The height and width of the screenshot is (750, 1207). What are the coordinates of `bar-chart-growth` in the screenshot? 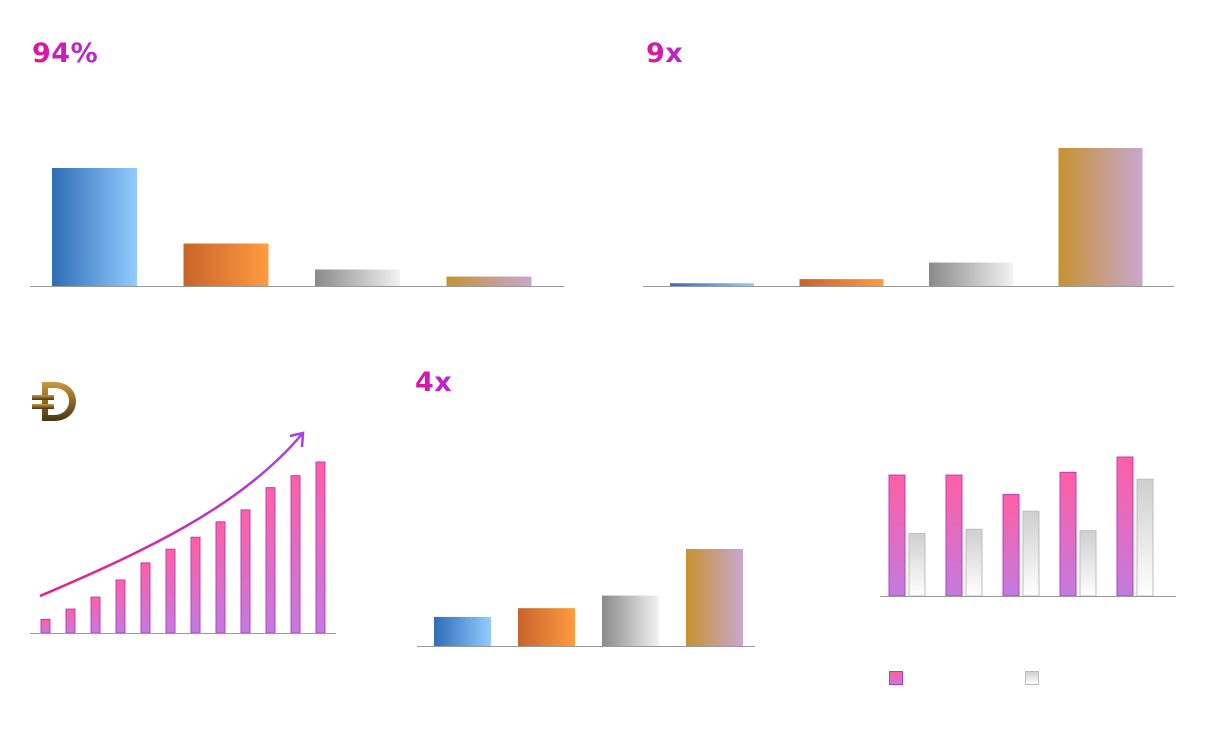 It's located at (185, 533).